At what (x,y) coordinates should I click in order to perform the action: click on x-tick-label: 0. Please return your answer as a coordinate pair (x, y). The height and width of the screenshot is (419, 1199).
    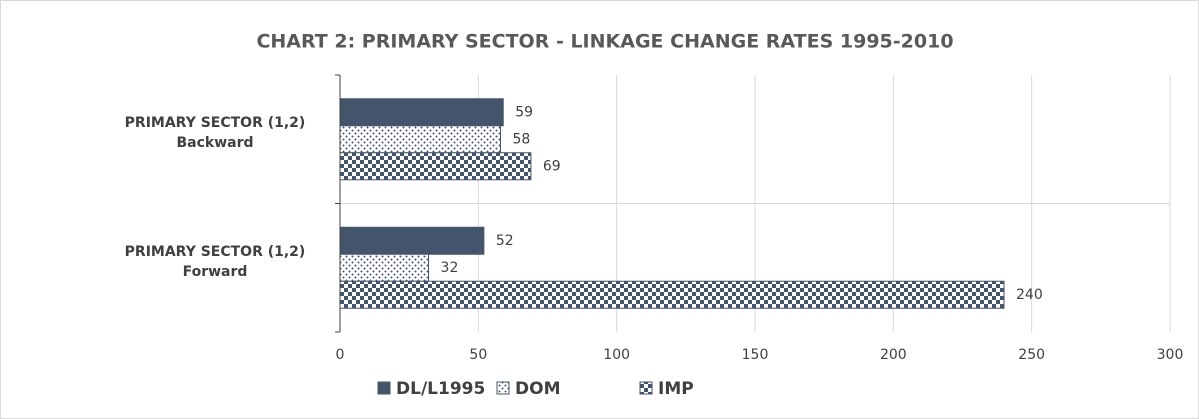
    Looking at the image, I should click on (340, 355).